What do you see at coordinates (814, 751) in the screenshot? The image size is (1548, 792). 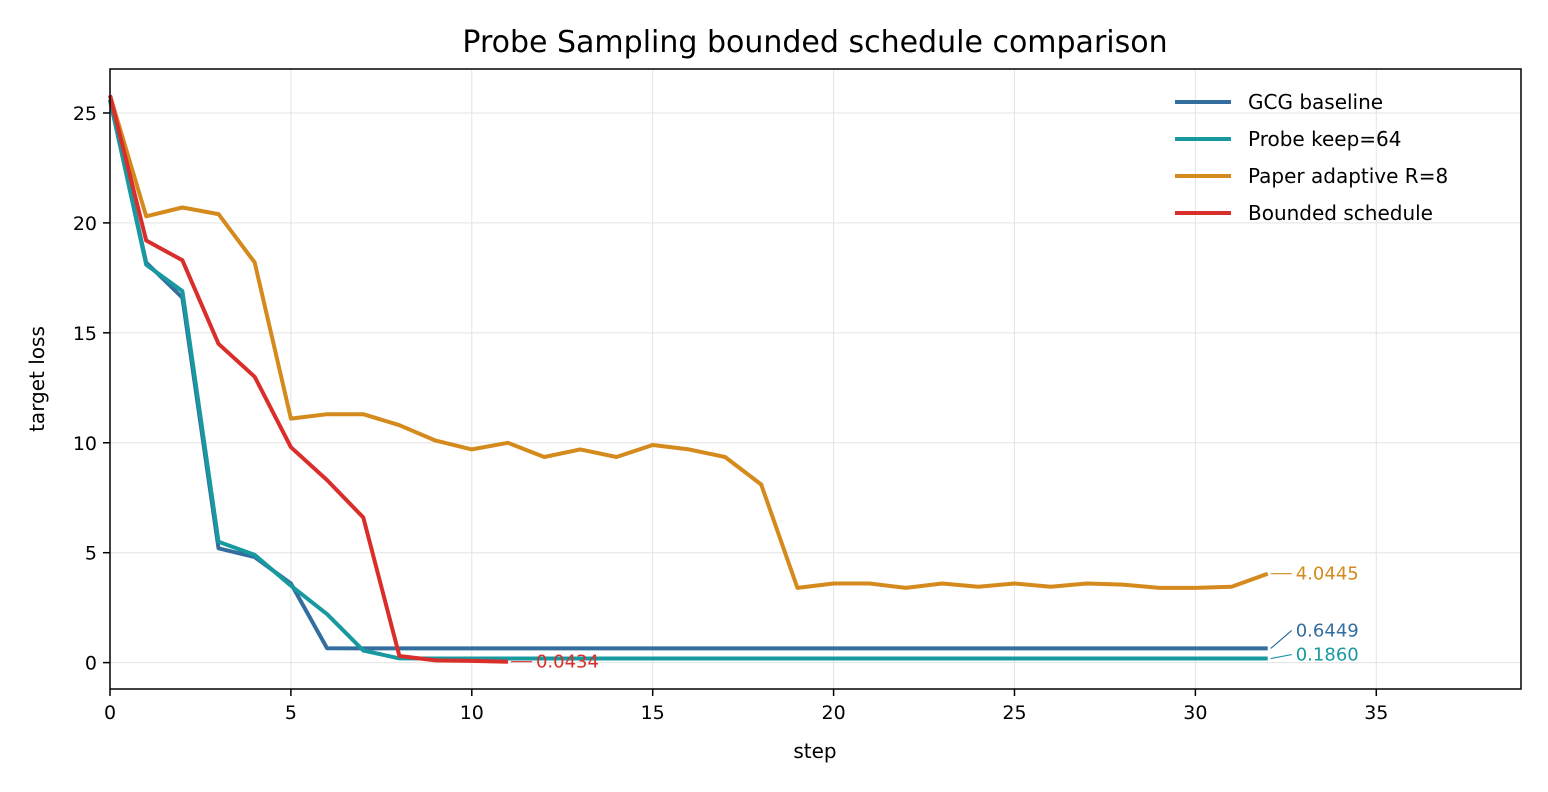 I see `x-axis-label: step` at bounding box center [814, 751].